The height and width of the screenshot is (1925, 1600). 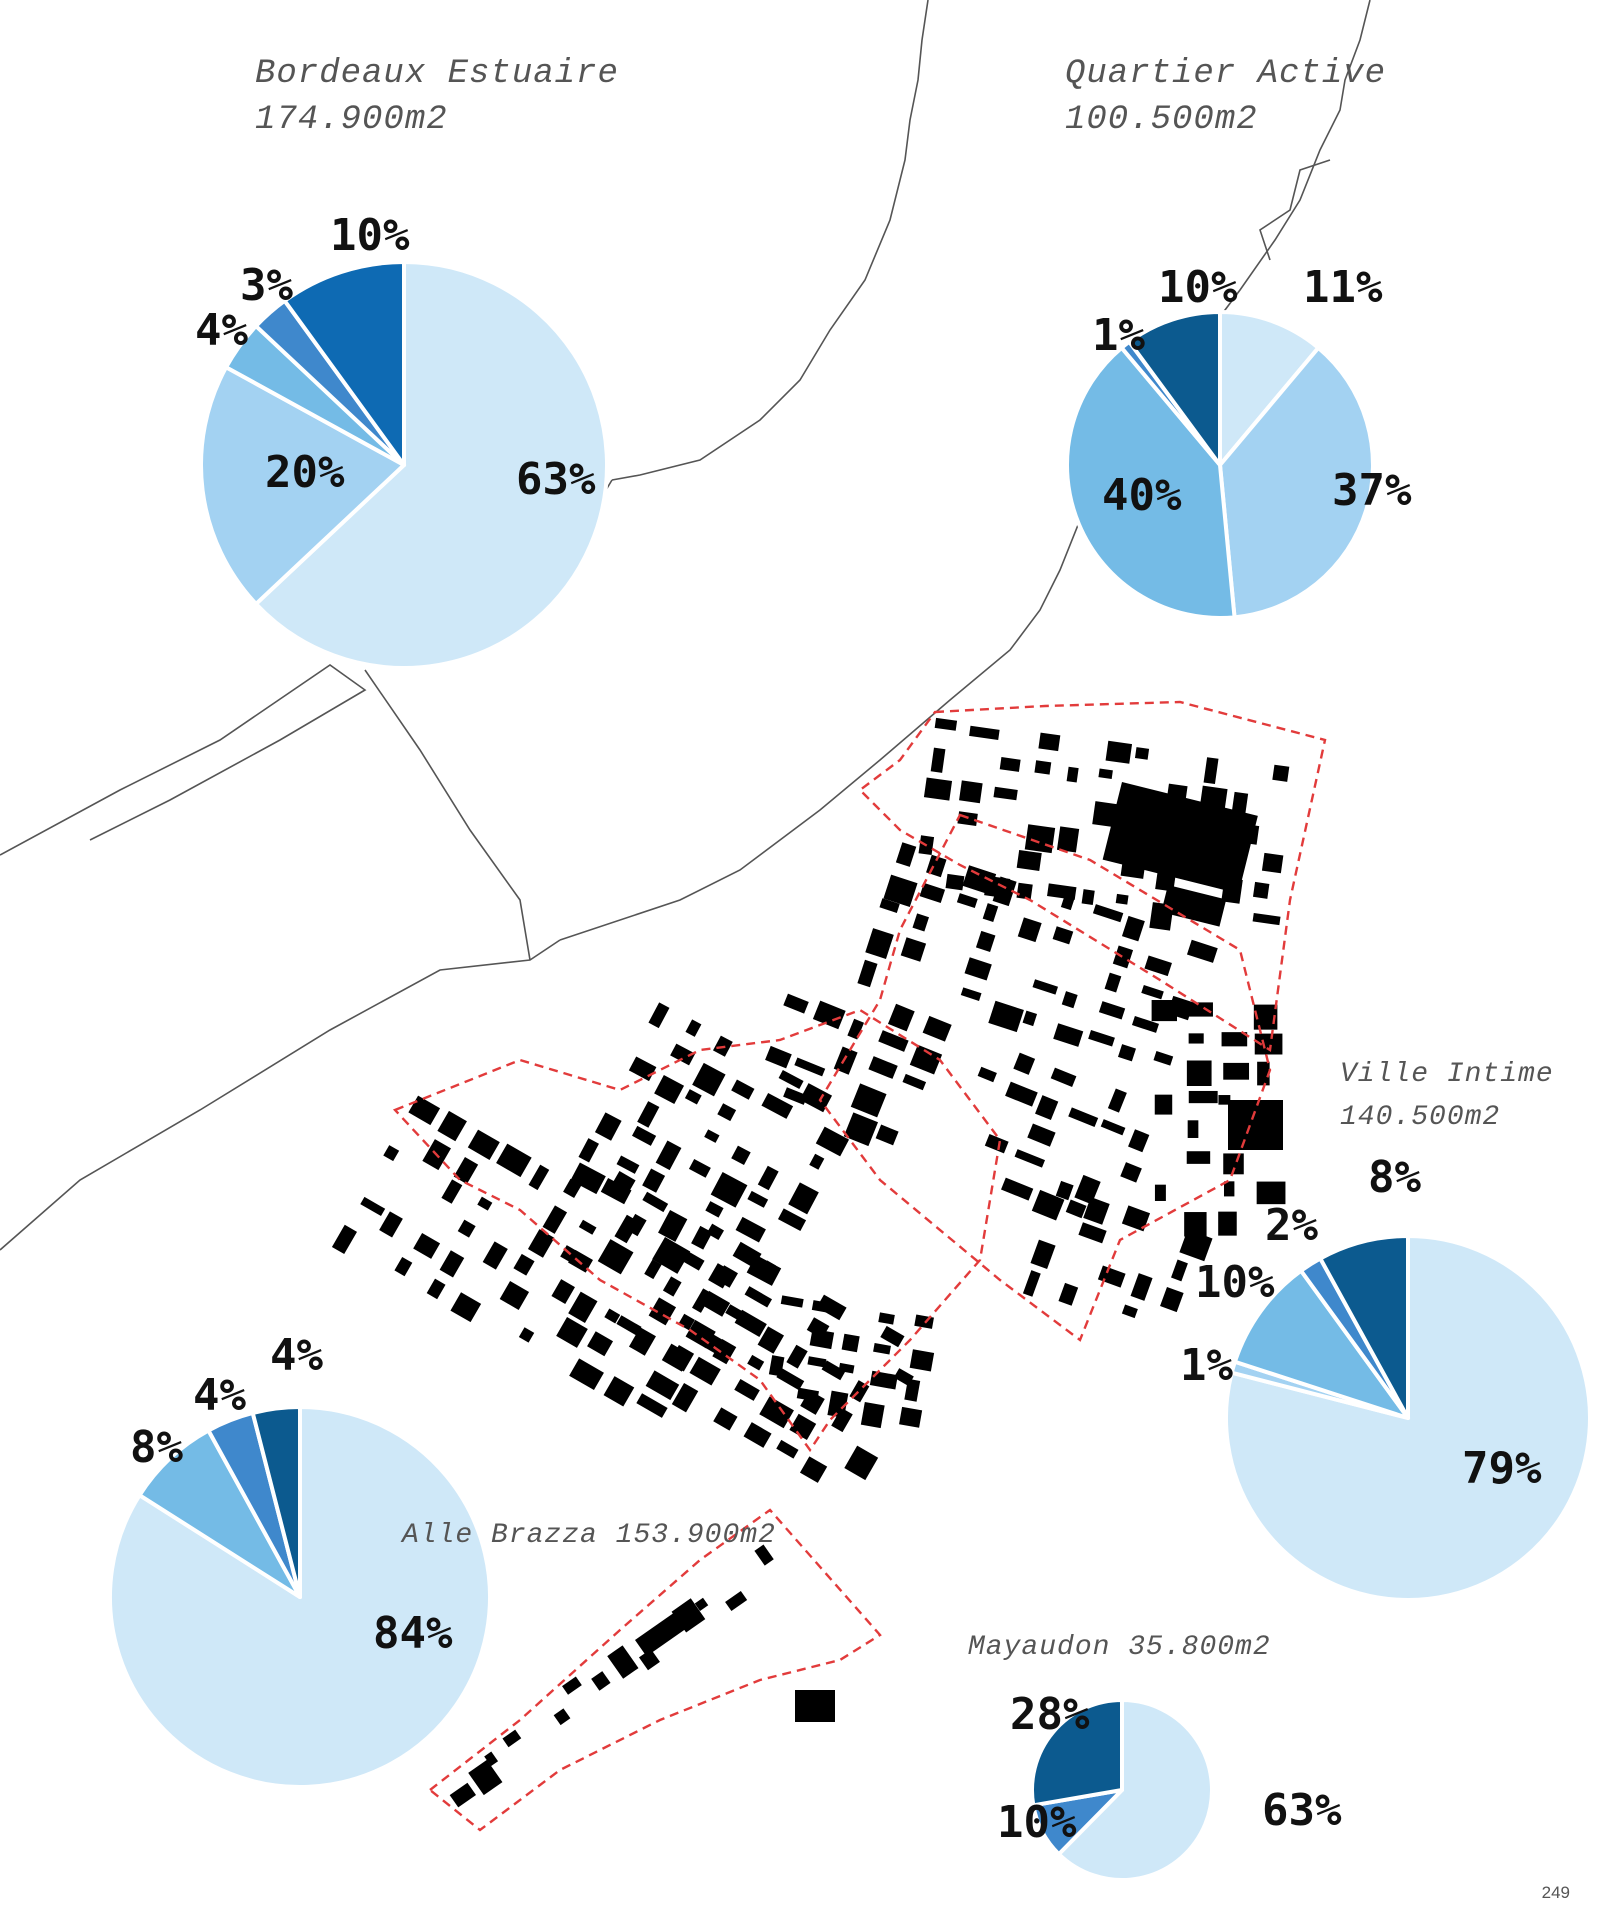 What do you see at coordinates (1092, 876) in the screenshot?
I see `boundary-quartier-active` at bounding box center [1092, 876].